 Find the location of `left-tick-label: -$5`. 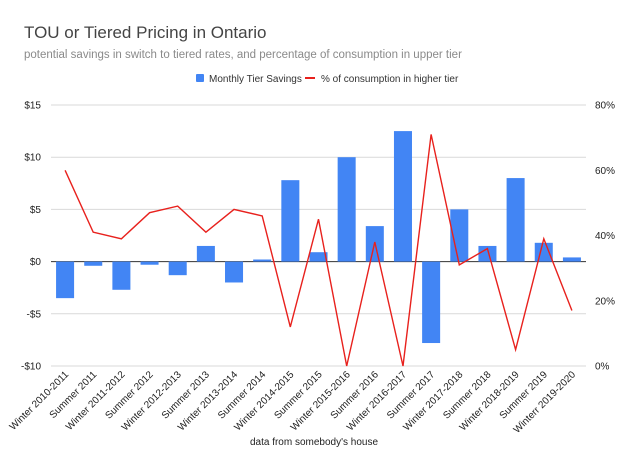

left-tick-label: -$5 is located at coordinates (34, 314).